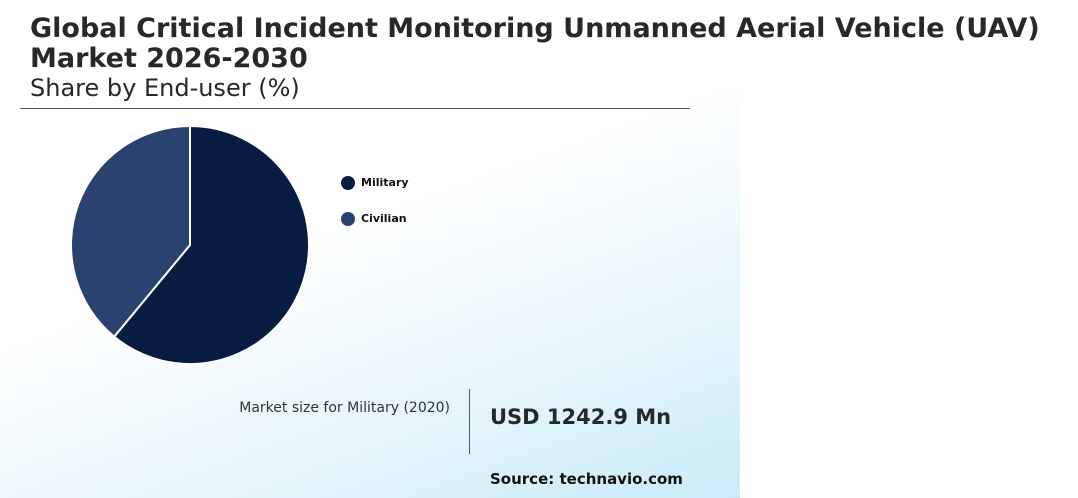 The image size is (1078, 498). I want to click on legend-item-civilian: Civilian, so click(375, 218).